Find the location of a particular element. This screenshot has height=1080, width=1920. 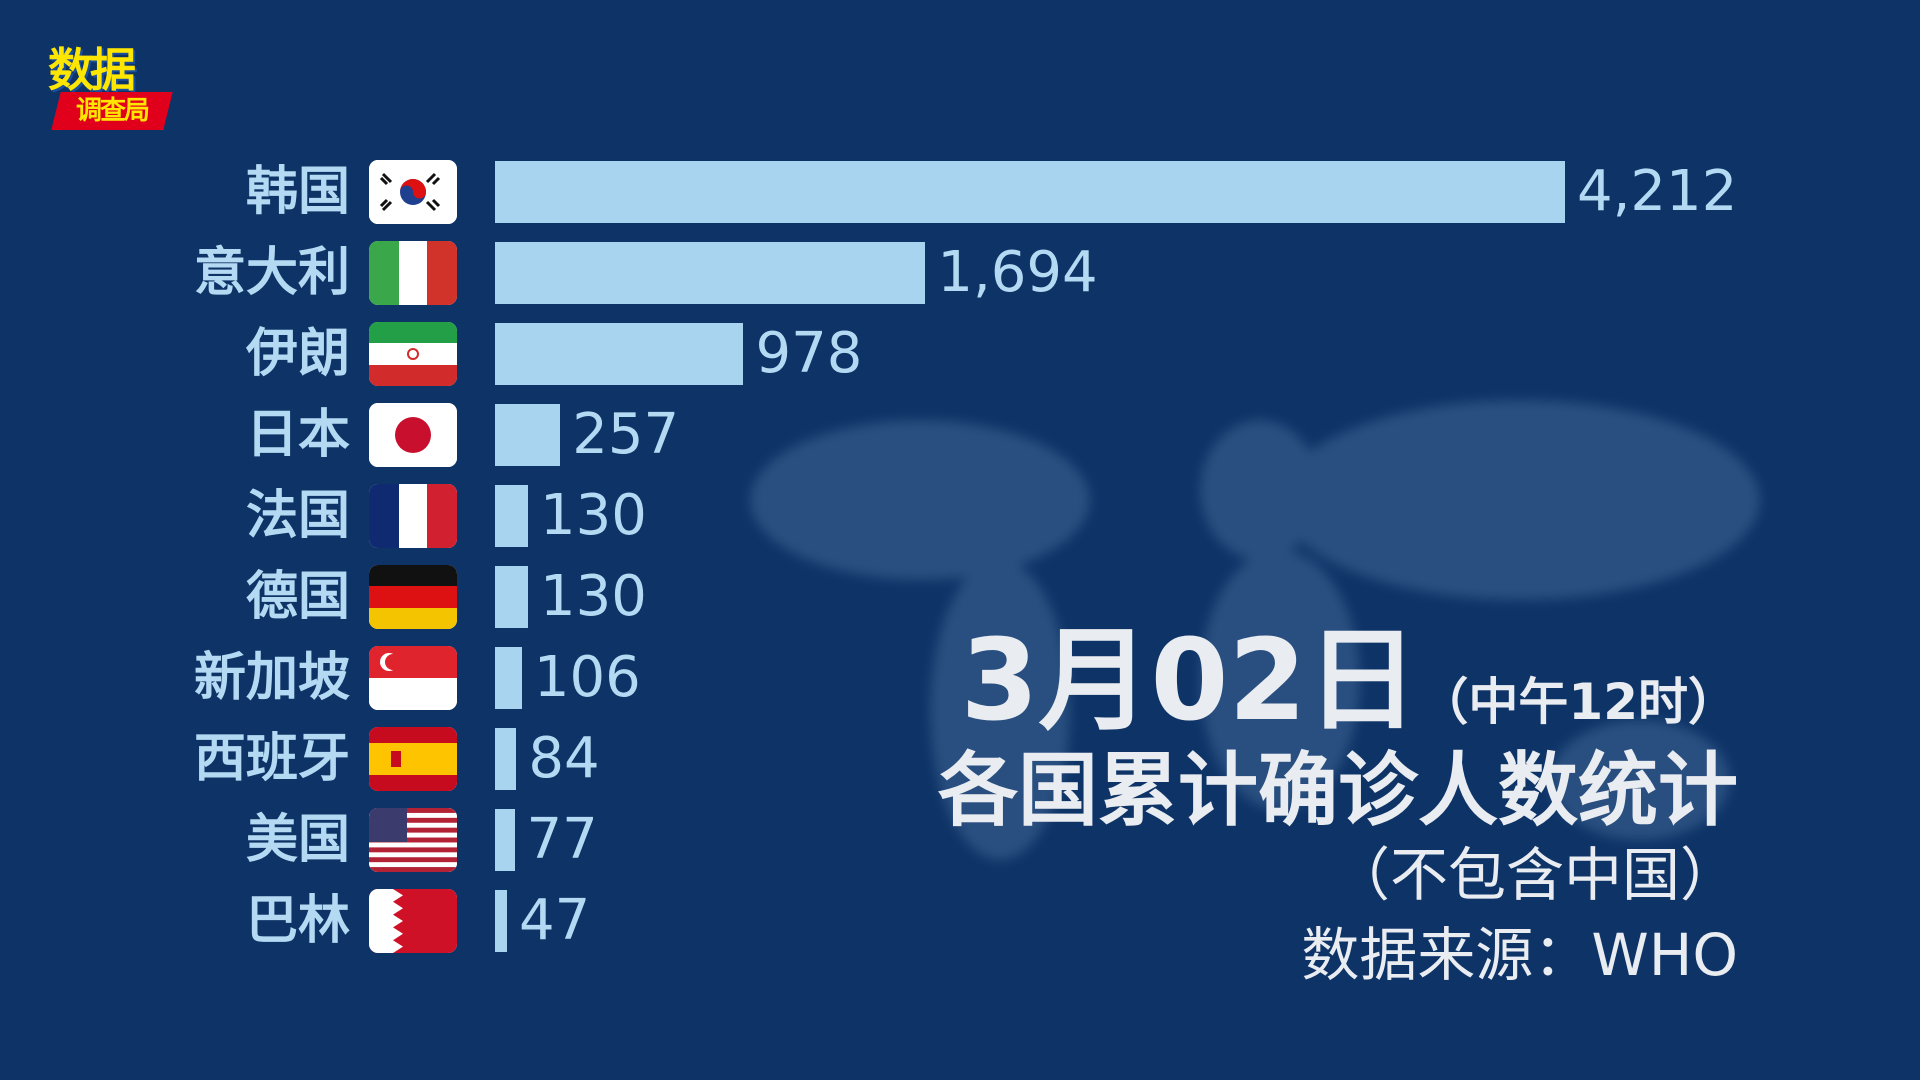

country-label: 日本 is located at coordinates (297, 435).